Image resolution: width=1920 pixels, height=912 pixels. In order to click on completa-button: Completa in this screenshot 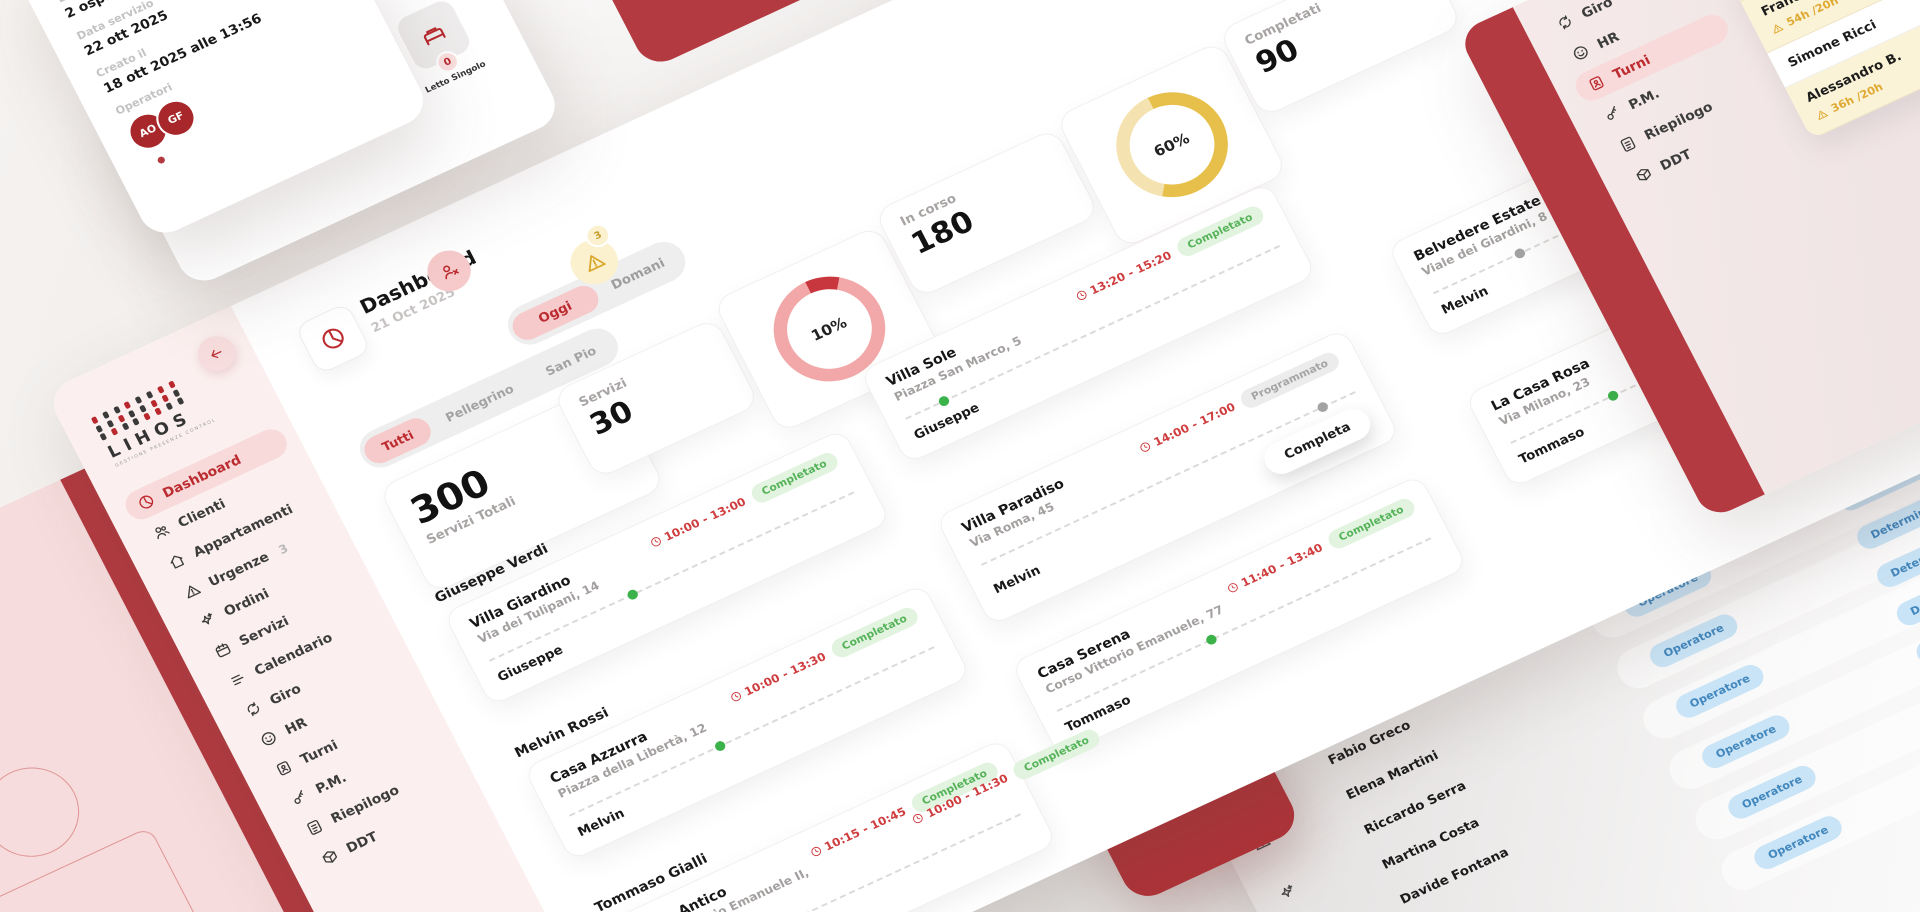, I will do `click(1318, 441)`.